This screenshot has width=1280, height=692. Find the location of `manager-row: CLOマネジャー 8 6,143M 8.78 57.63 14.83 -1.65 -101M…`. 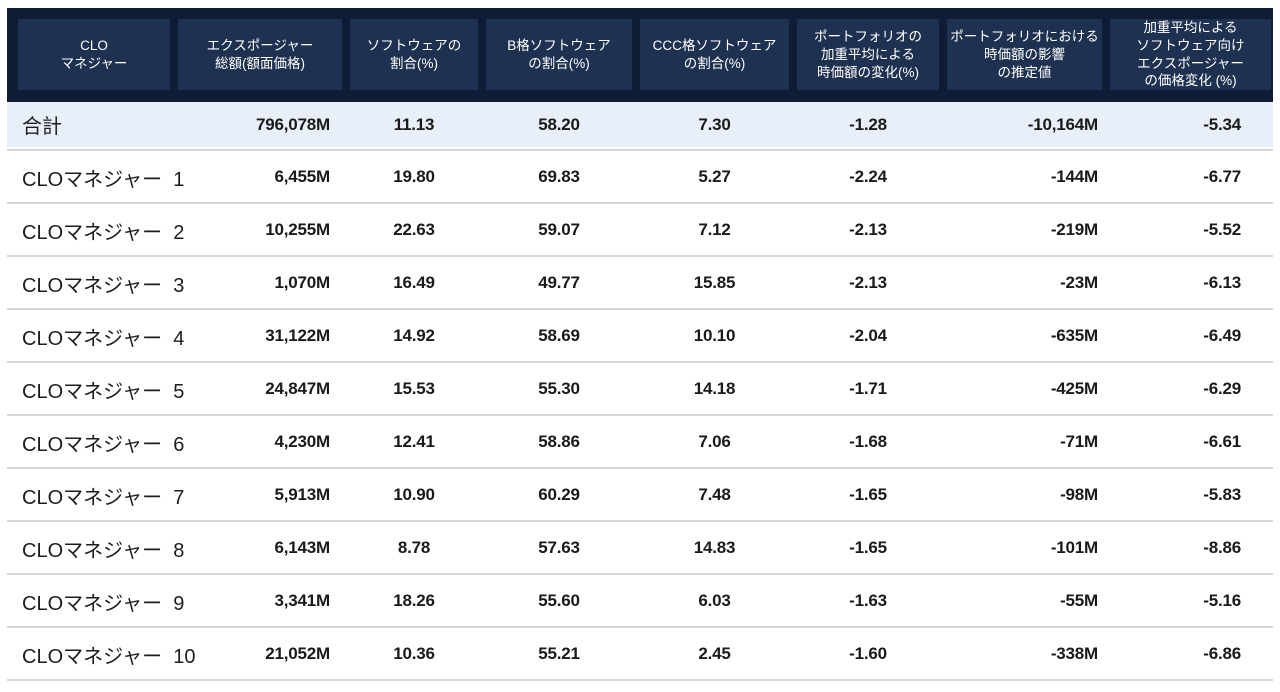

manager-row: CLOマネジャー 8 6,143M 8.78 57.63 14.83 -1.65 -101M… is located at coordinates (640, 548).